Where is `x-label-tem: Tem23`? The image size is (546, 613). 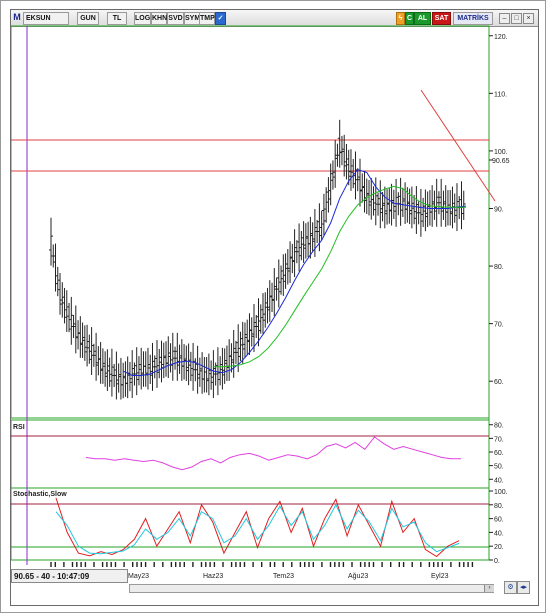
x-label-tem: Tem23 is located at coordinates (284, 576).